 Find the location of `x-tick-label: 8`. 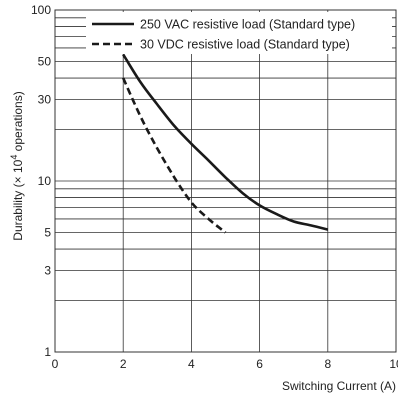

x-tick-label: 8 is located at coordinates (327, 364).